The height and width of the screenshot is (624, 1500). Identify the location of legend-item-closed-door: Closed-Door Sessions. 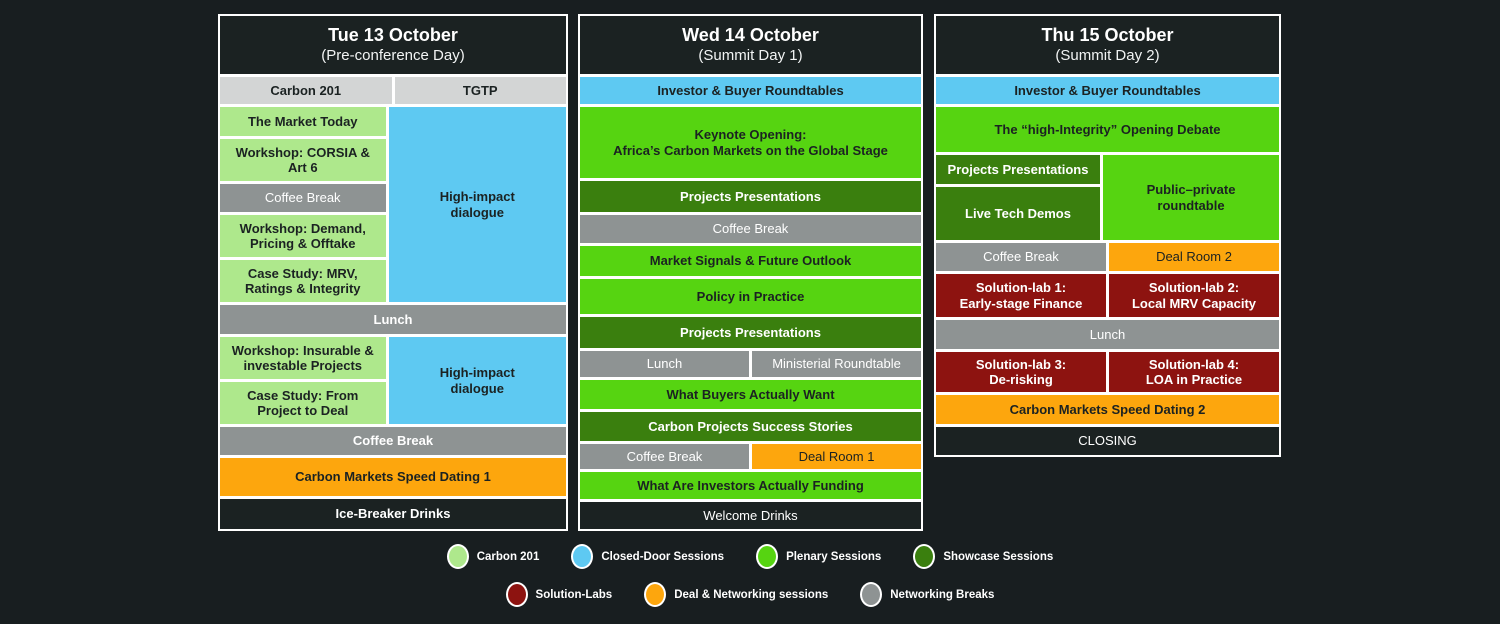
(647, 556).